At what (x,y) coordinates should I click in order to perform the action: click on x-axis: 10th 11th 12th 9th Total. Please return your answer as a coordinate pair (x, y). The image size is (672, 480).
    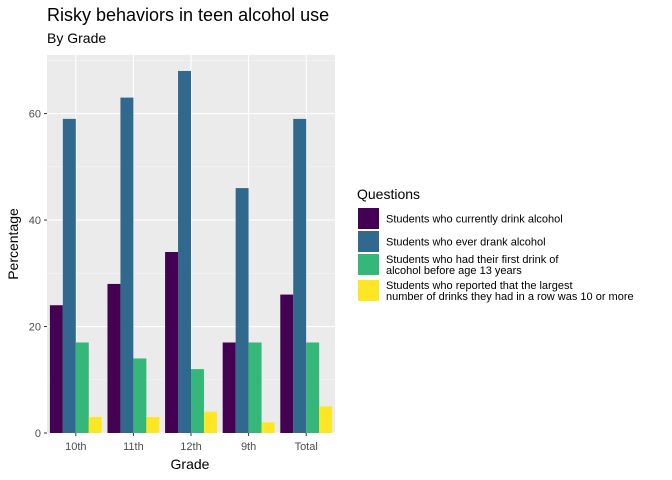
    Looking at the image, I should click on (191, 443).